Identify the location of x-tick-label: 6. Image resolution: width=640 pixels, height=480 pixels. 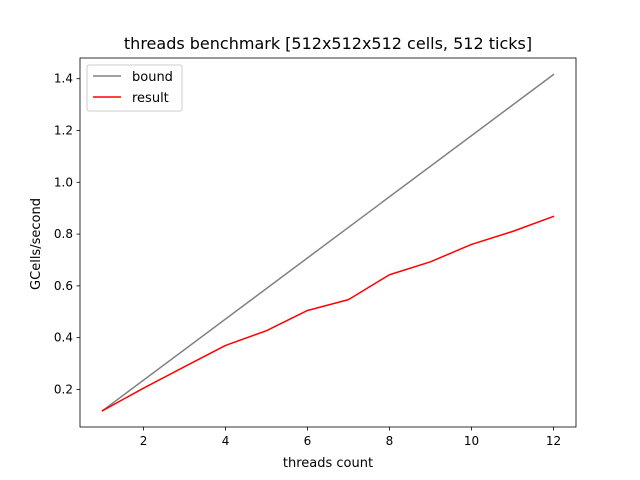
(308, 441).